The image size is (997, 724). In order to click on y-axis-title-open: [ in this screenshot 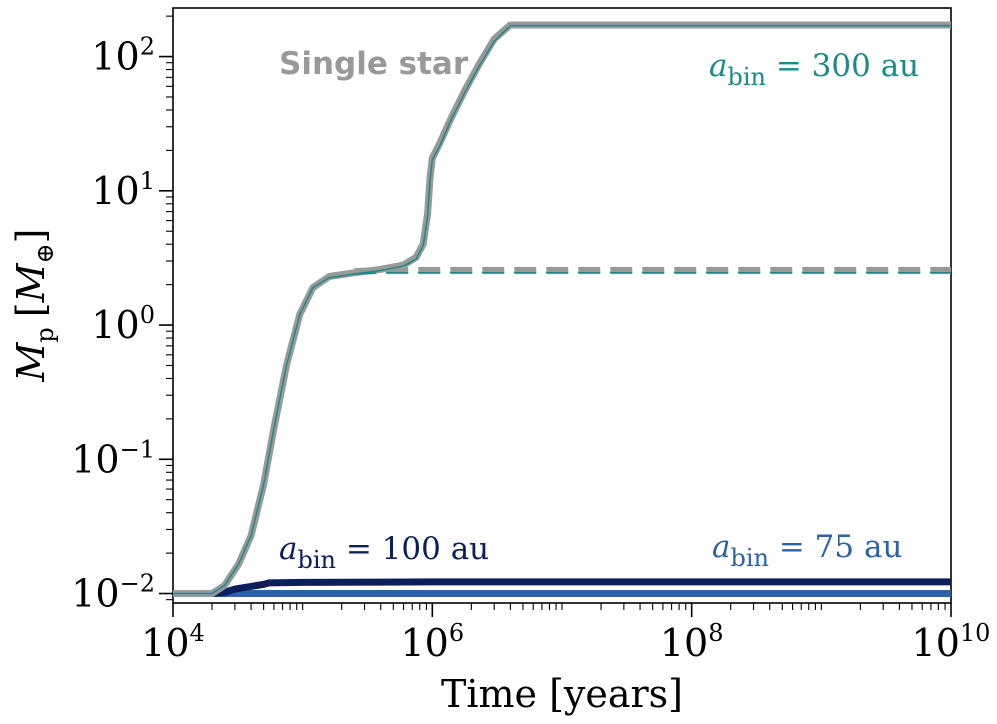, I will do `click(31, 309)`.